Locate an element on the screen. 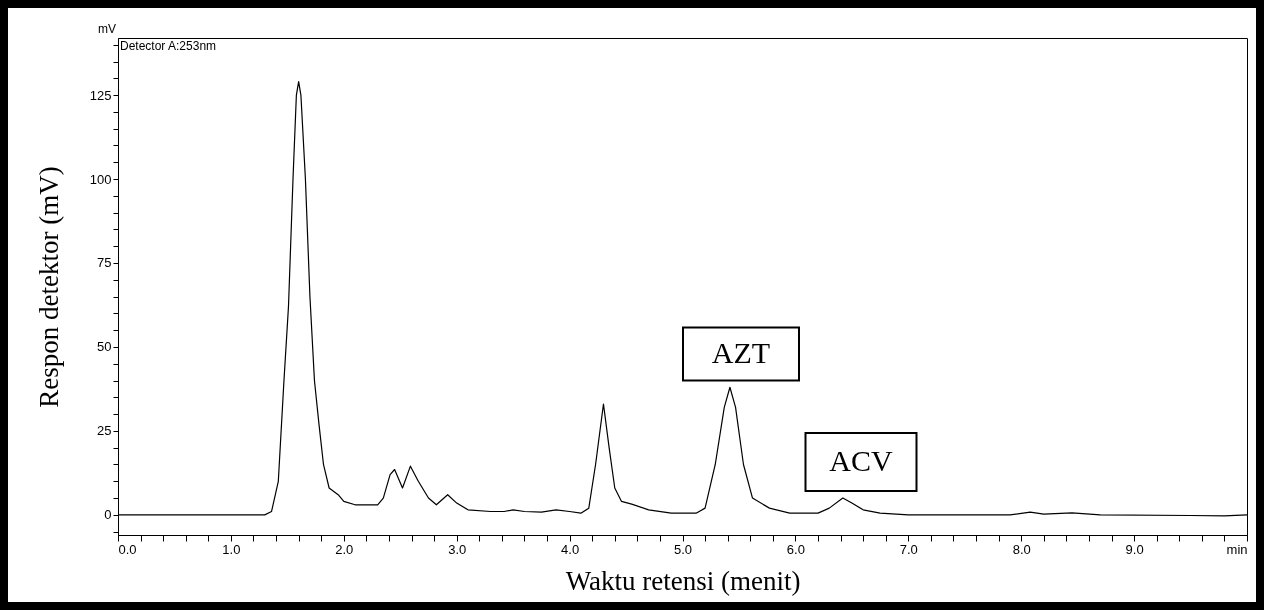 This screenshot has height=610, width=1264. x-tick-label: 2.0 is located at coordinates (344, 549).